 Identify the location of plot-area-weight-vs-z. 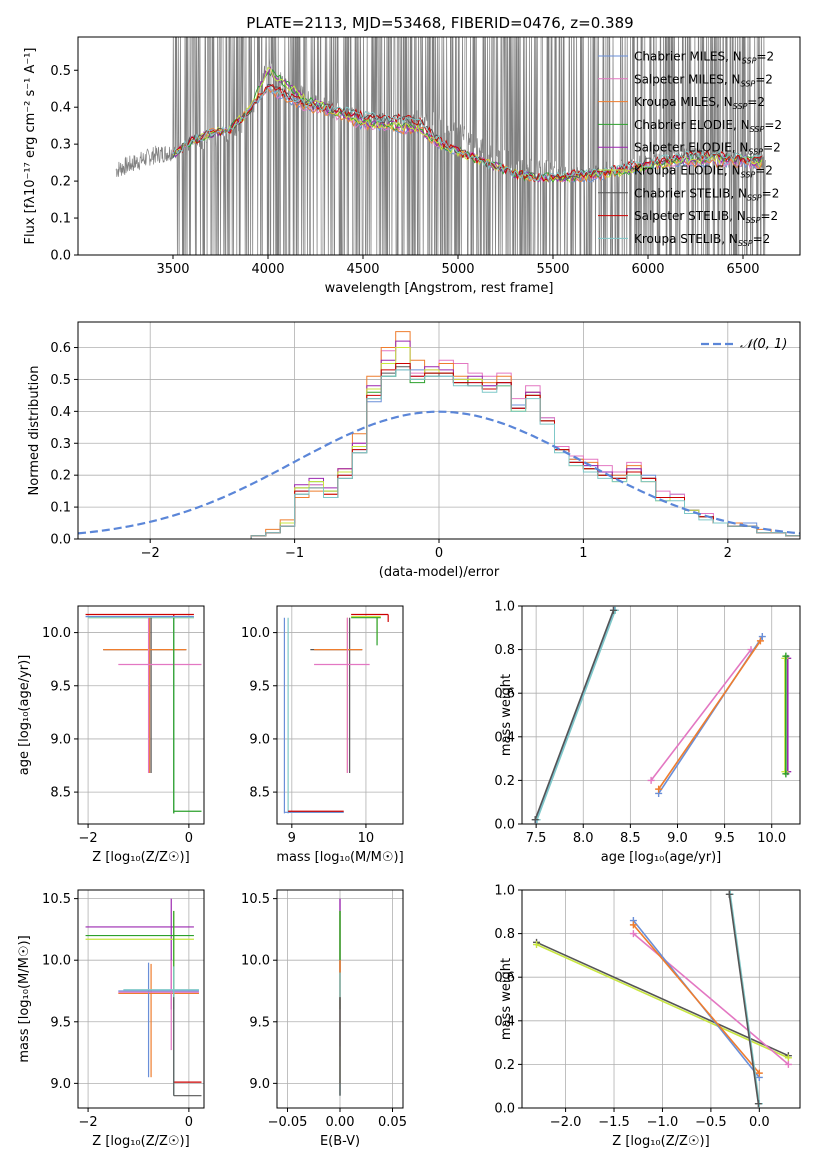
(662, 999).